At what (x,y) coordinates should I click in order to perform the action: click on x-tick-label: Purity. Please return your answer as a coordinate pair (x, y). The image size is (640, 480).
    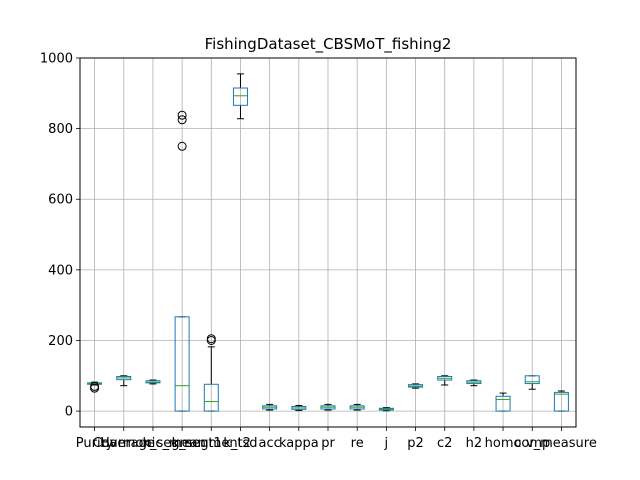
    Looking at the image, I should click on (95, 443).